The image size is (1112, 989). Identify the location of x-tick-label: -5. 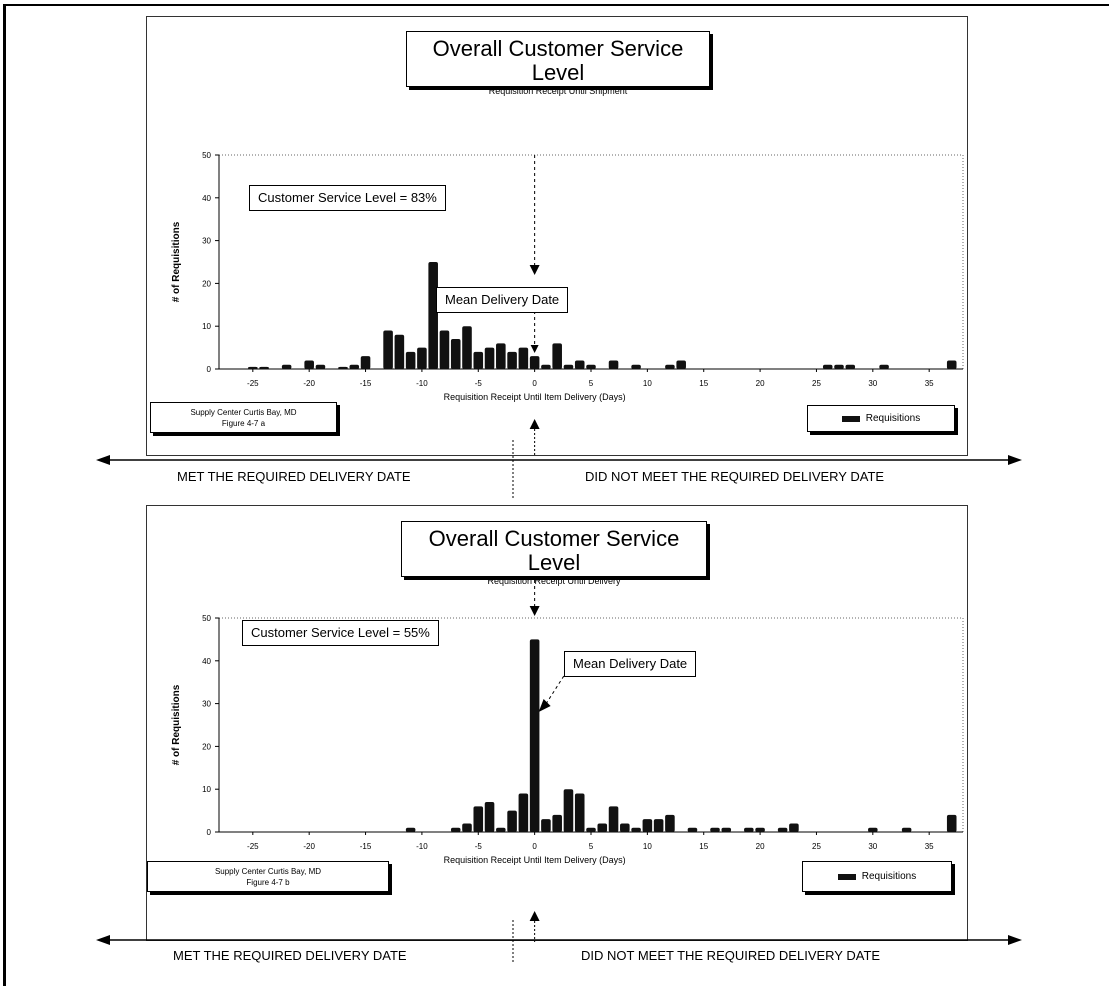
(479, 846).